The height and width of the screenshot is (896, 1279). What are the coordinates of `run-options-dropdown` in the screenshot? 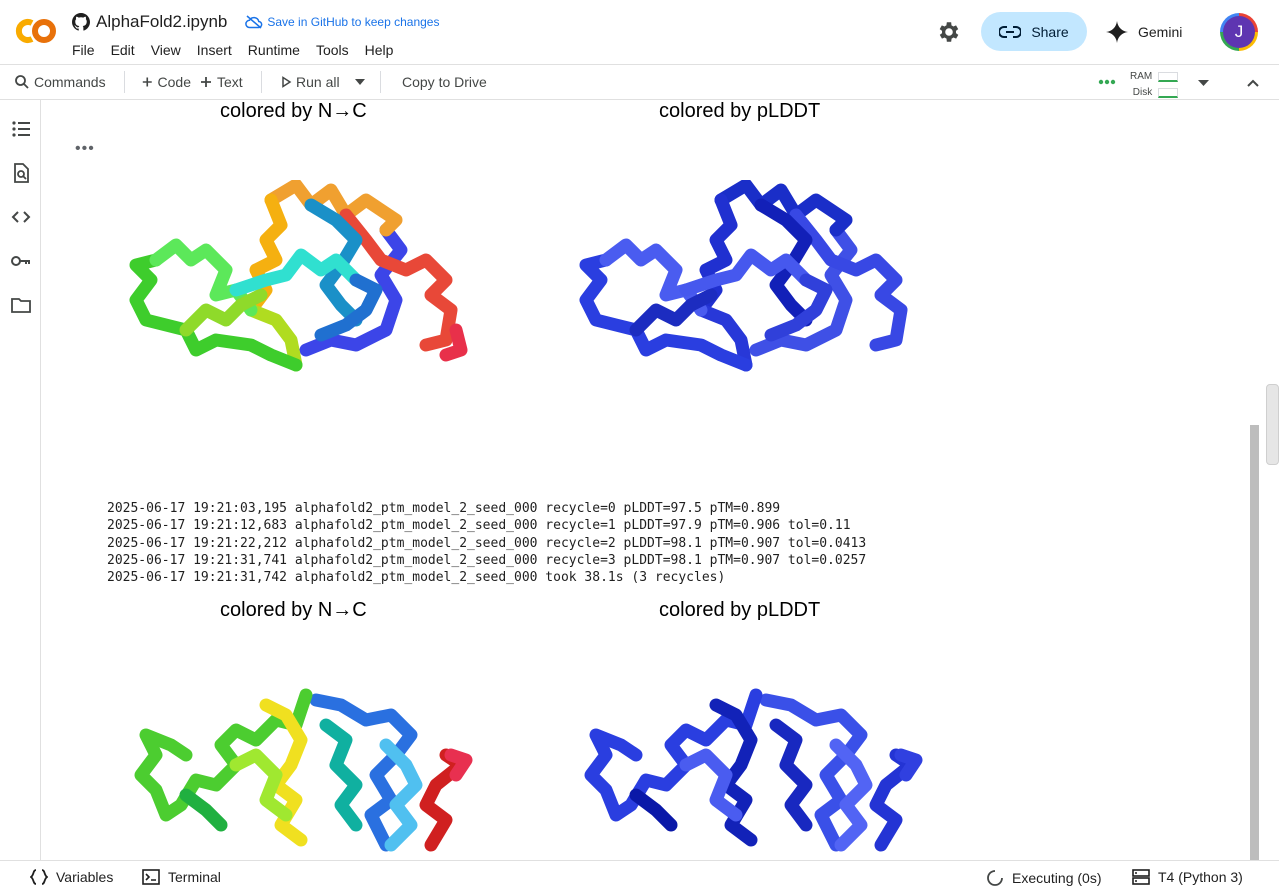 It's located at (362, 82).